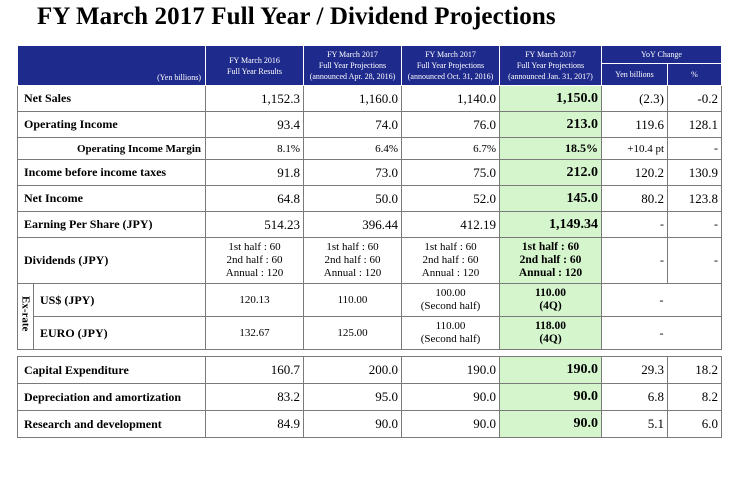 This screenshot has height=489, width=750. What do you see at coordinates (634, 397) in the screenshot?
I see `cell: 6.8` at bounding box center [634, 397].